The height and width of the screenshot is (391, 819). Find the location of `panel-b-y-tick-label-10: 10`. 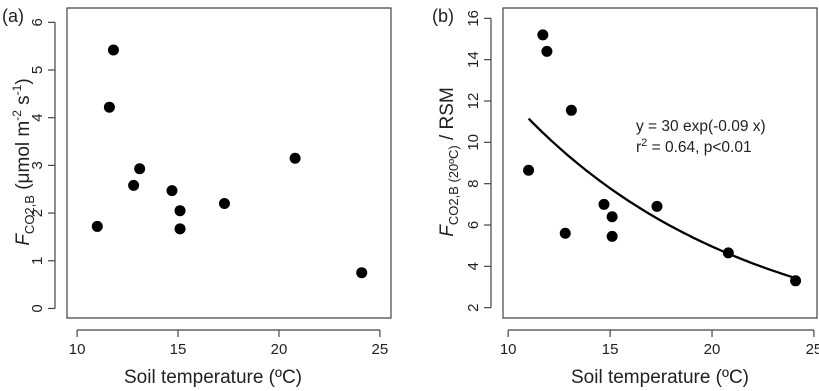

panel-b-y-tick-label-10: 10 is located at coordinates (473, 142).